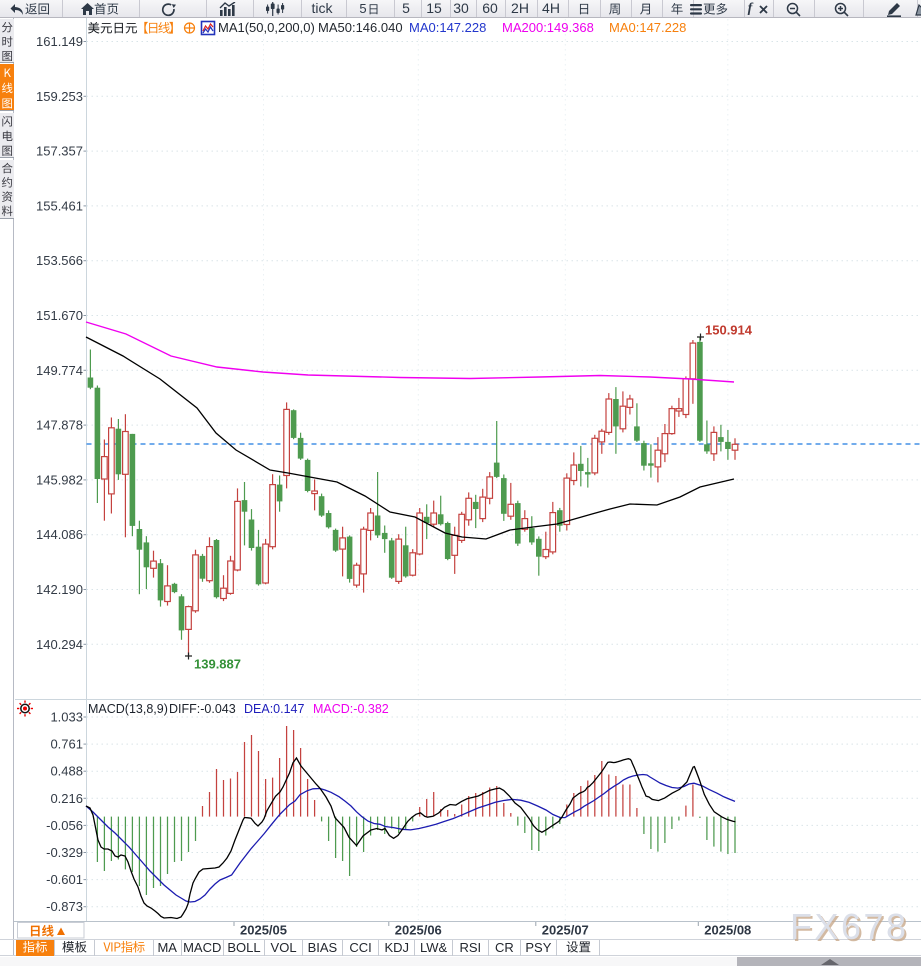 The width and height of the screenshot is (921, 966). Describe the element at coordinates (202, 709) in the screenshot. I see `svg-text: DIFF:-0.043` at that location.